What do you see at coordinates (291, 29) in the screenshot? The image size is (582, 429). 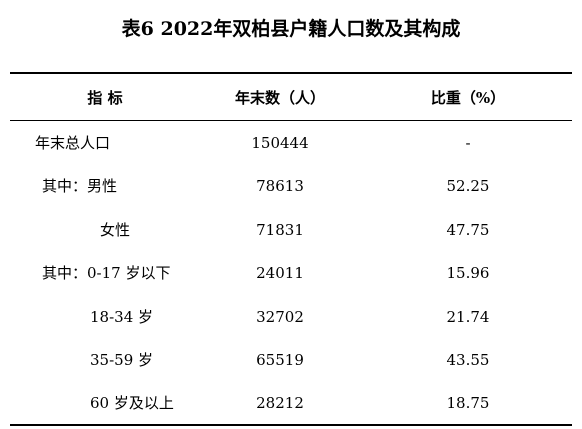 I see `table-title: 表6 2022年双柏县户籍人口数及其构成` at bounding box center [291, 29].